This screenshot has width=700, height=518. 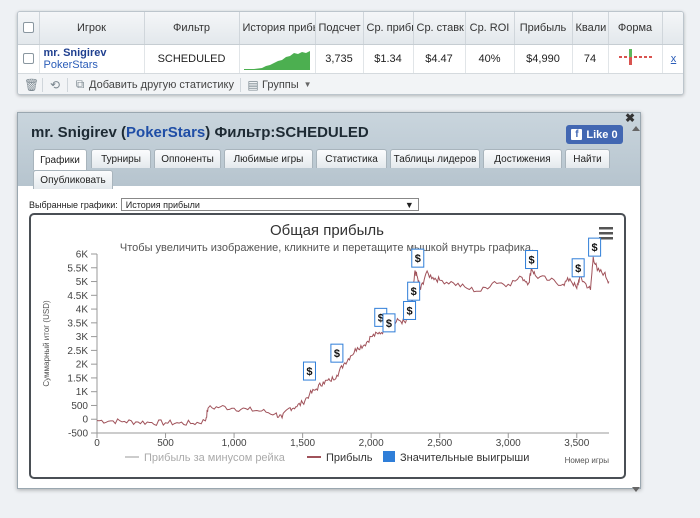 I want to click on col-header-filter: Фильтр, so click(x=192, y=28).